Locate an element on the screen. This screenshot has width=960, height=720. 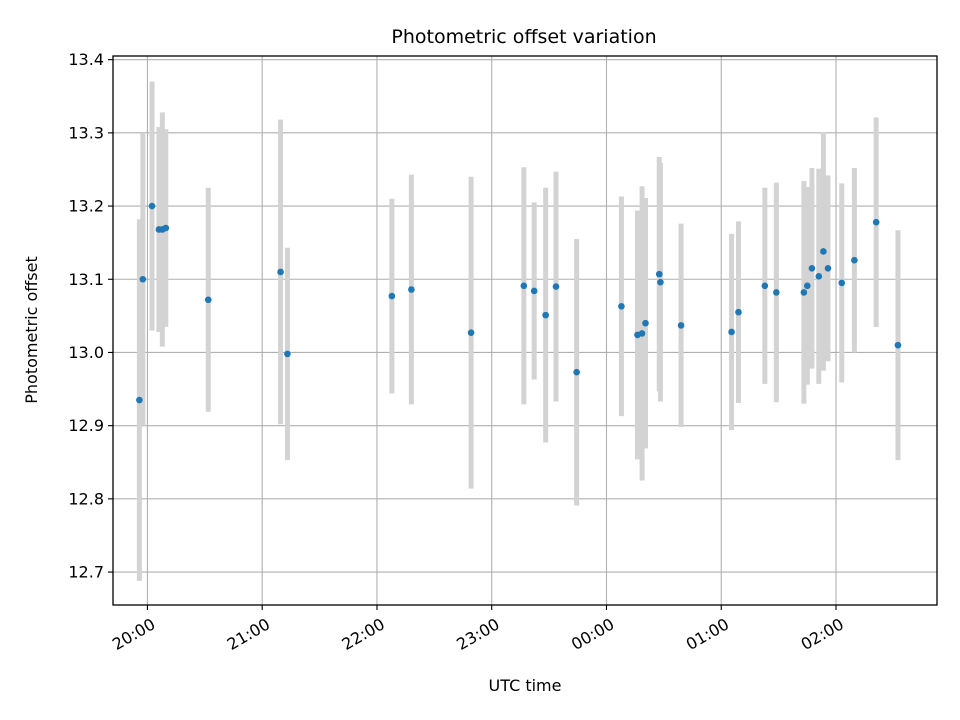
y-tick-label: 13.0 is located at coordinates (86, 352).